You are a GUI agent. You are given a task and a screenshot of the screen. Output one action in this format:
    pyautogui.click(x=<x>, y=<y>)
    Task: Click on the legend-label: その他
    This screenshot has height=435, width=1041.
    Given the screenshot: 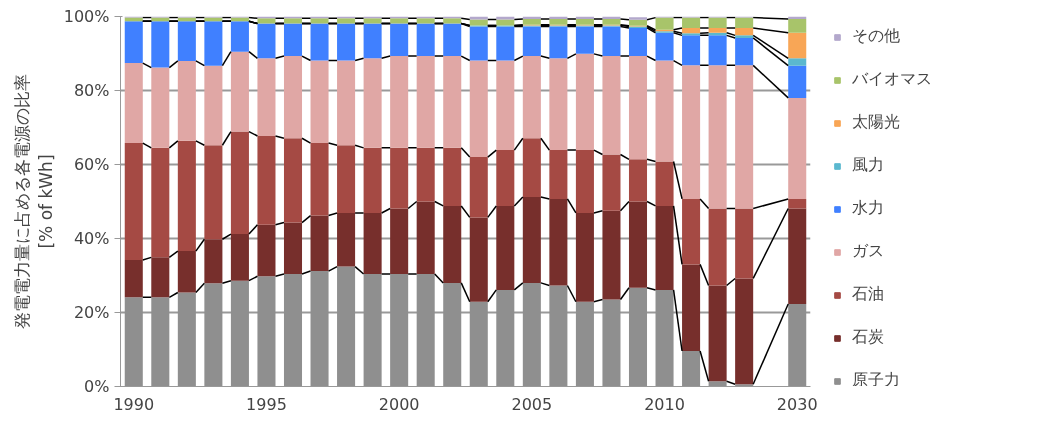 What is the action you would take?
    pyautogui.click(x=876, y=36)
    